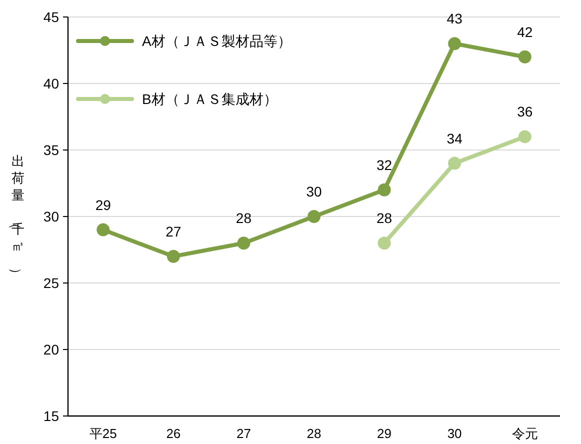  Describe the element at coordinates (51, 84) in the screenshot. I see `y-tick-label: 40` at that location.